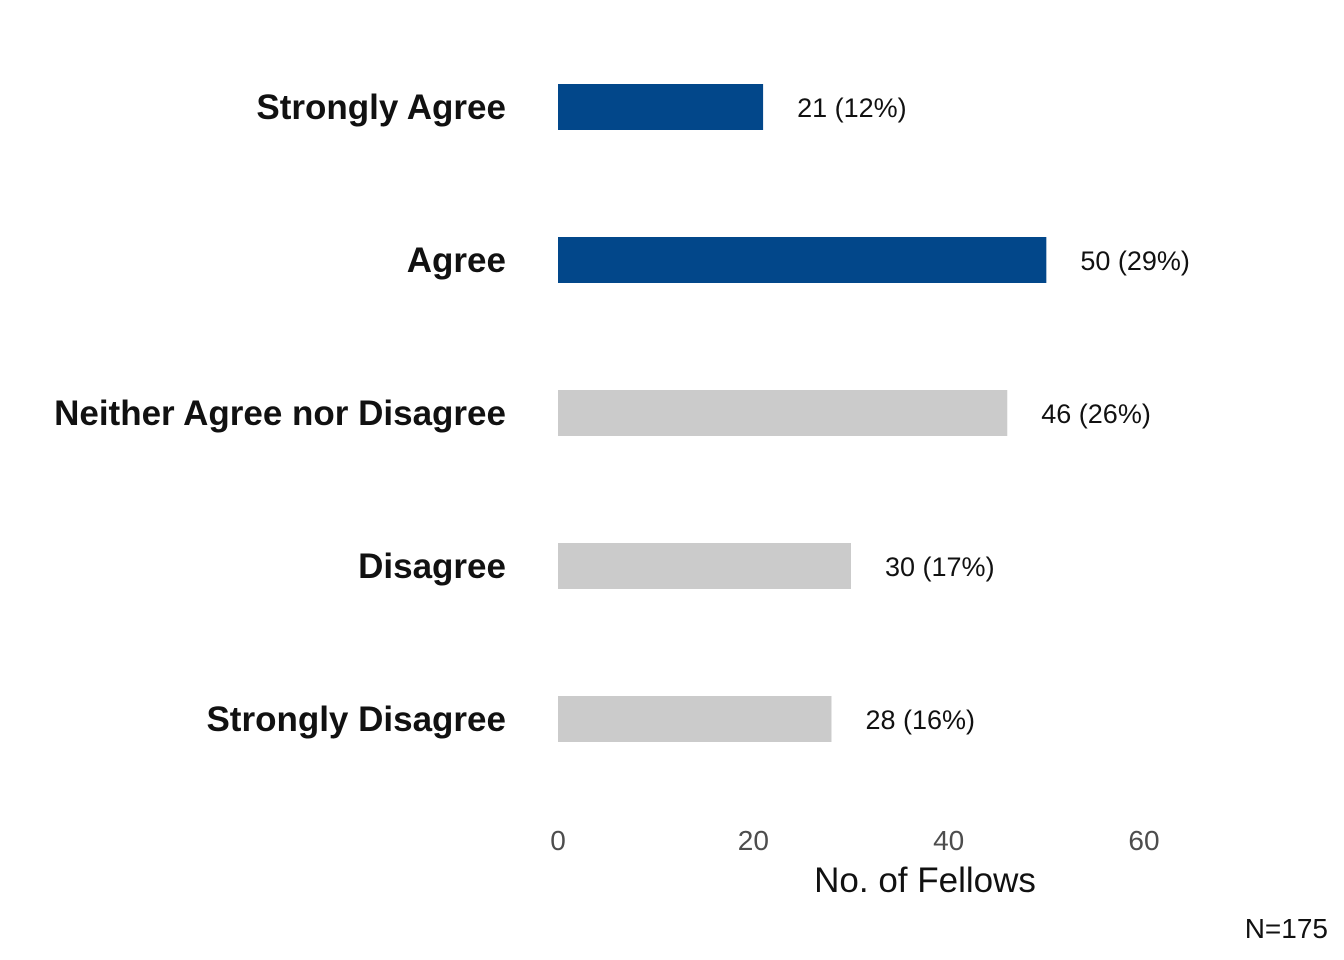 This screenshot has height=960, width=1344. What do you see at coordinates (280, 413) in the screenshot?
I see `category-label-neither-agree-nor-disagree: Neither Agree nor Disagree` at bounding box center [280, 413].